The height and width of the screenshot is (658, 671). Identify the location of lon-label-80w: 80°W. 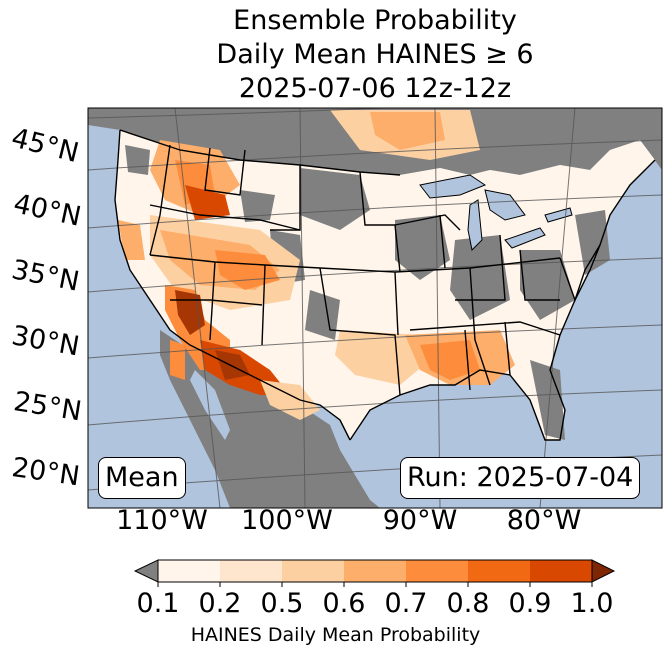
(544, 520).